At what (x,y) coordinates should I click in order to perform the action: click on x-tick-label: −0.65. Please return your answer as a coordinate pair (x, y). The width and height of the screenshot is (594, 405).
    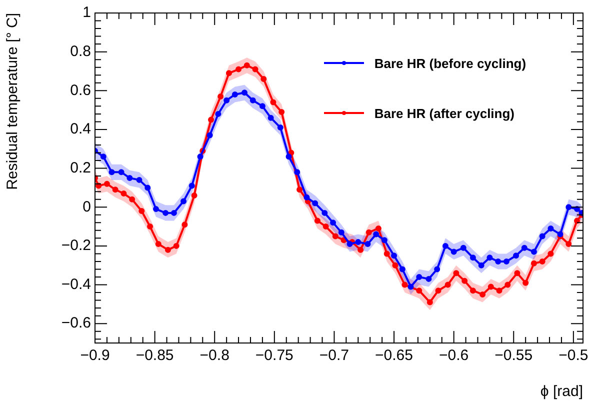
    Looking at the image, I should click on (394, 355).